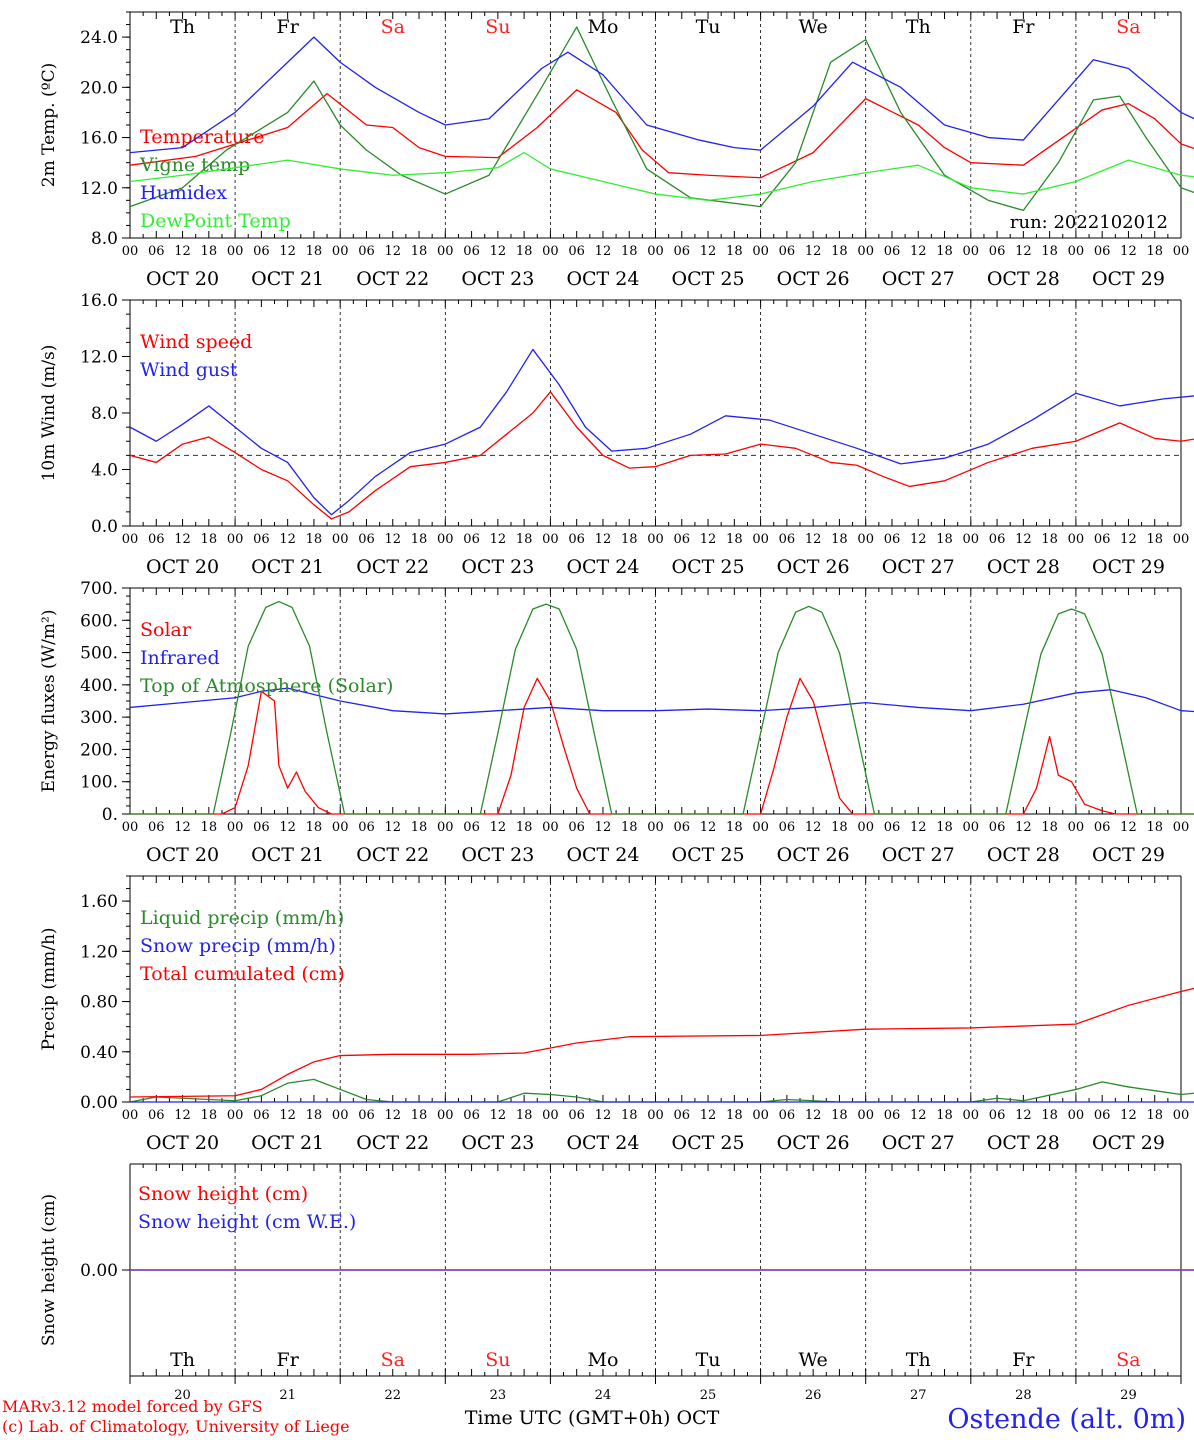 Image resolution: width=1194 pixels, height=1440 pixels. I want to click on date-label: OCT 20, so click(182, 279).